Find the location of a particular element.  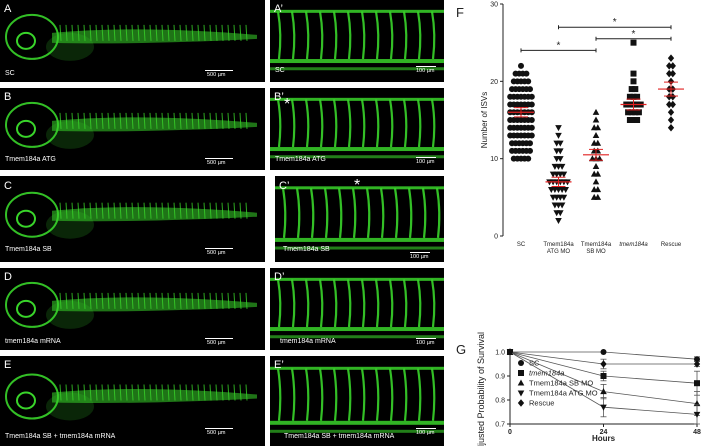

panel-caption: tmem184a mRNA is located at coordinates (308, 341).